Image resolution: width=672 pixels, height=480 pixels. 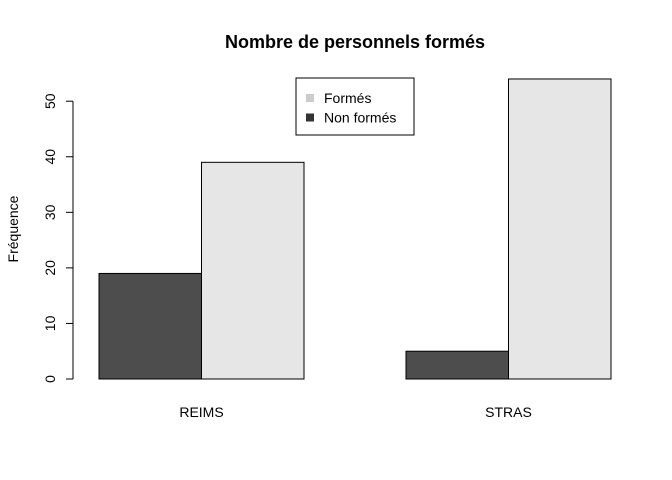 What do you see at coordinates (508, 412) in the screenshot?
I see `category-label: STRAS` at bounding box center [508, 412].